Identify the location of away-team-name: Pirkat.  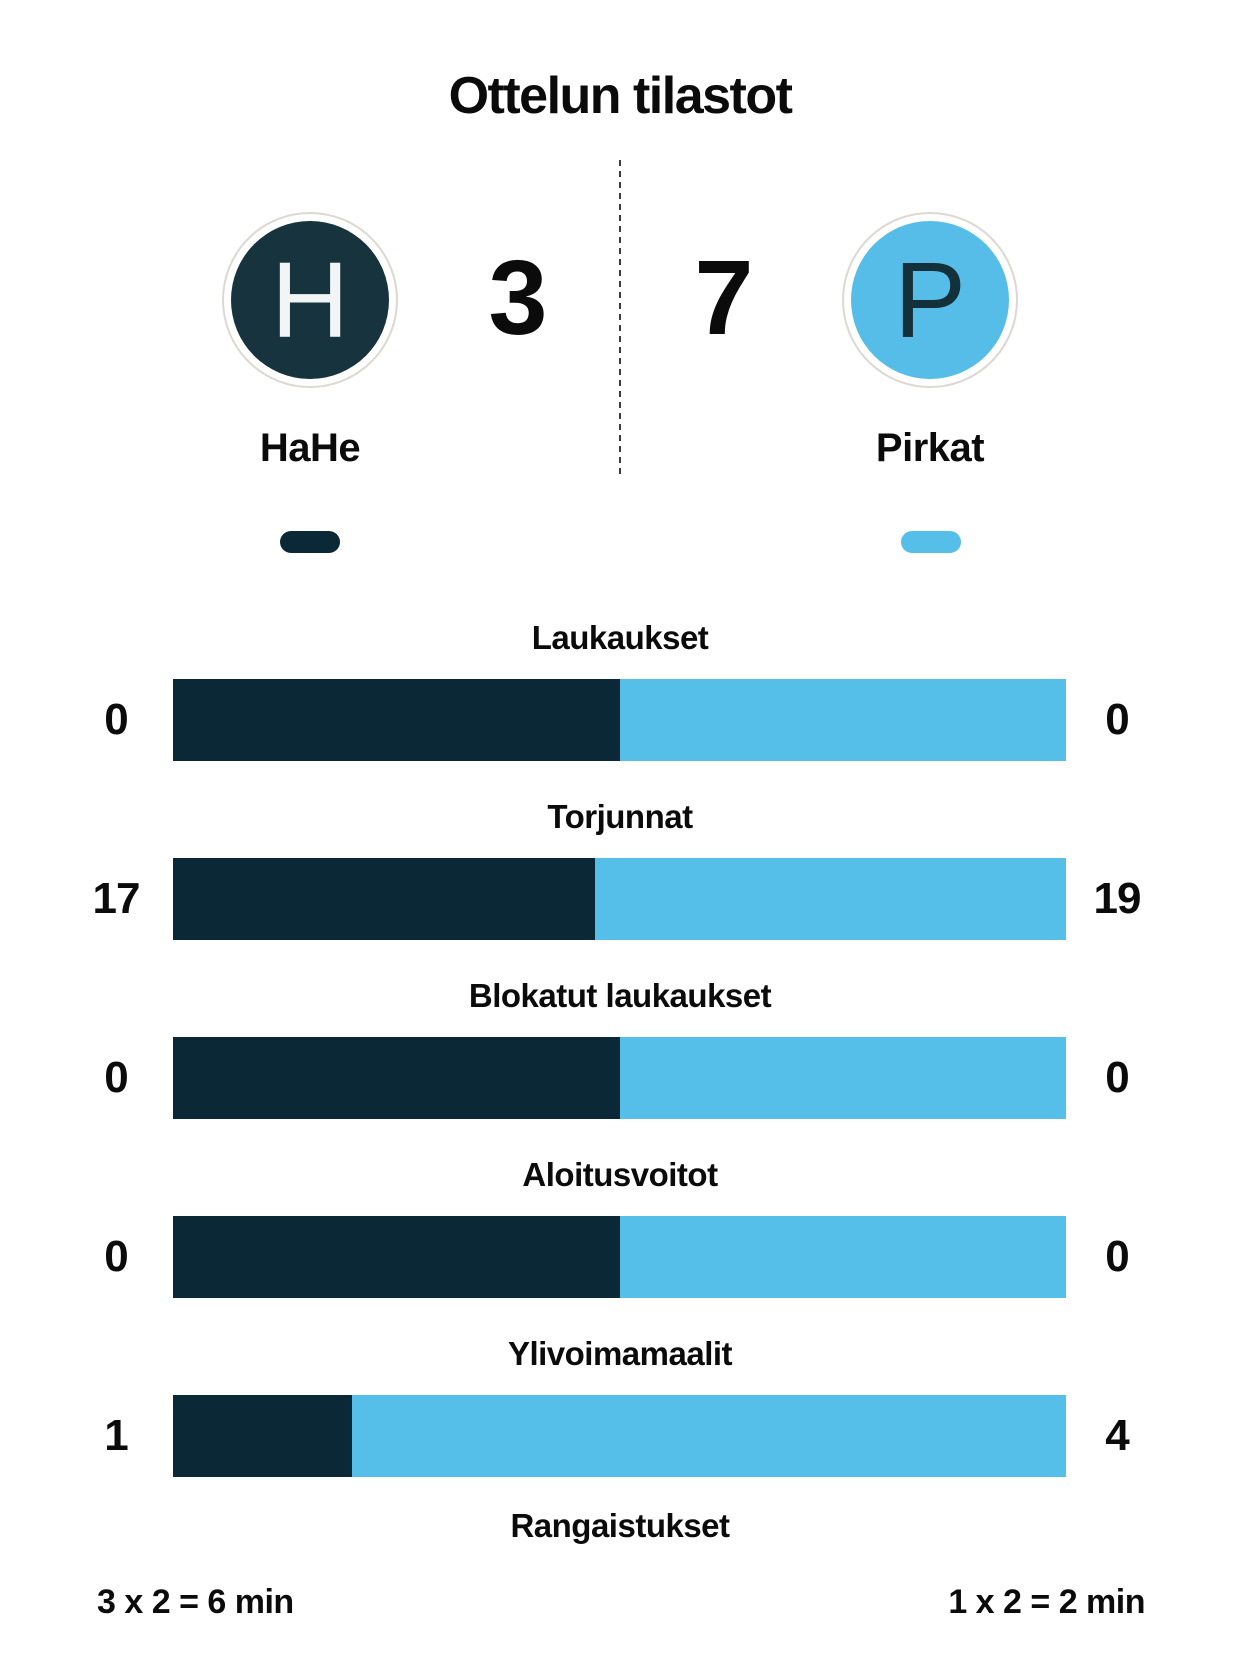
(930, 448).